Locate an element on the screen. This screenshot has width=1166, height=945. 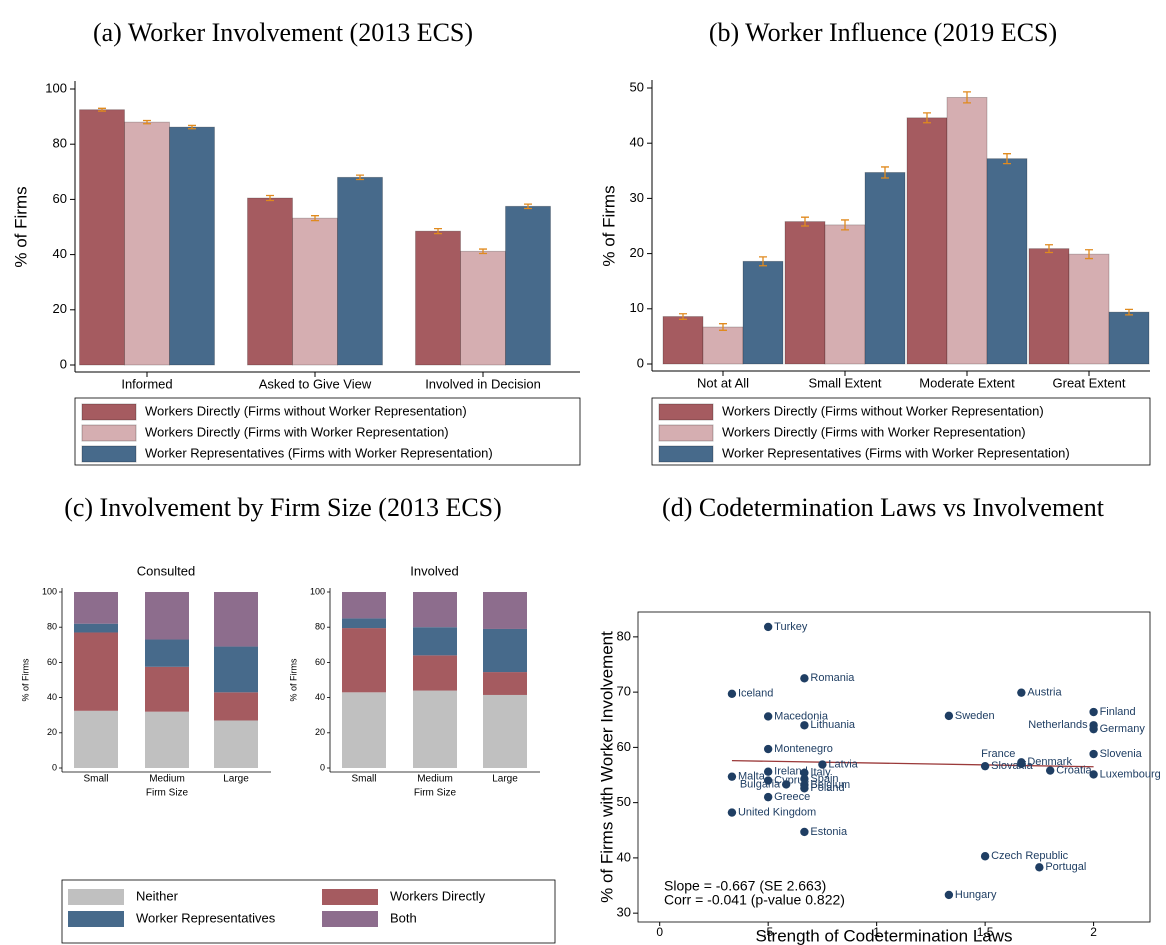
y-tick-label: 20 is located at coordinates (52, 732).